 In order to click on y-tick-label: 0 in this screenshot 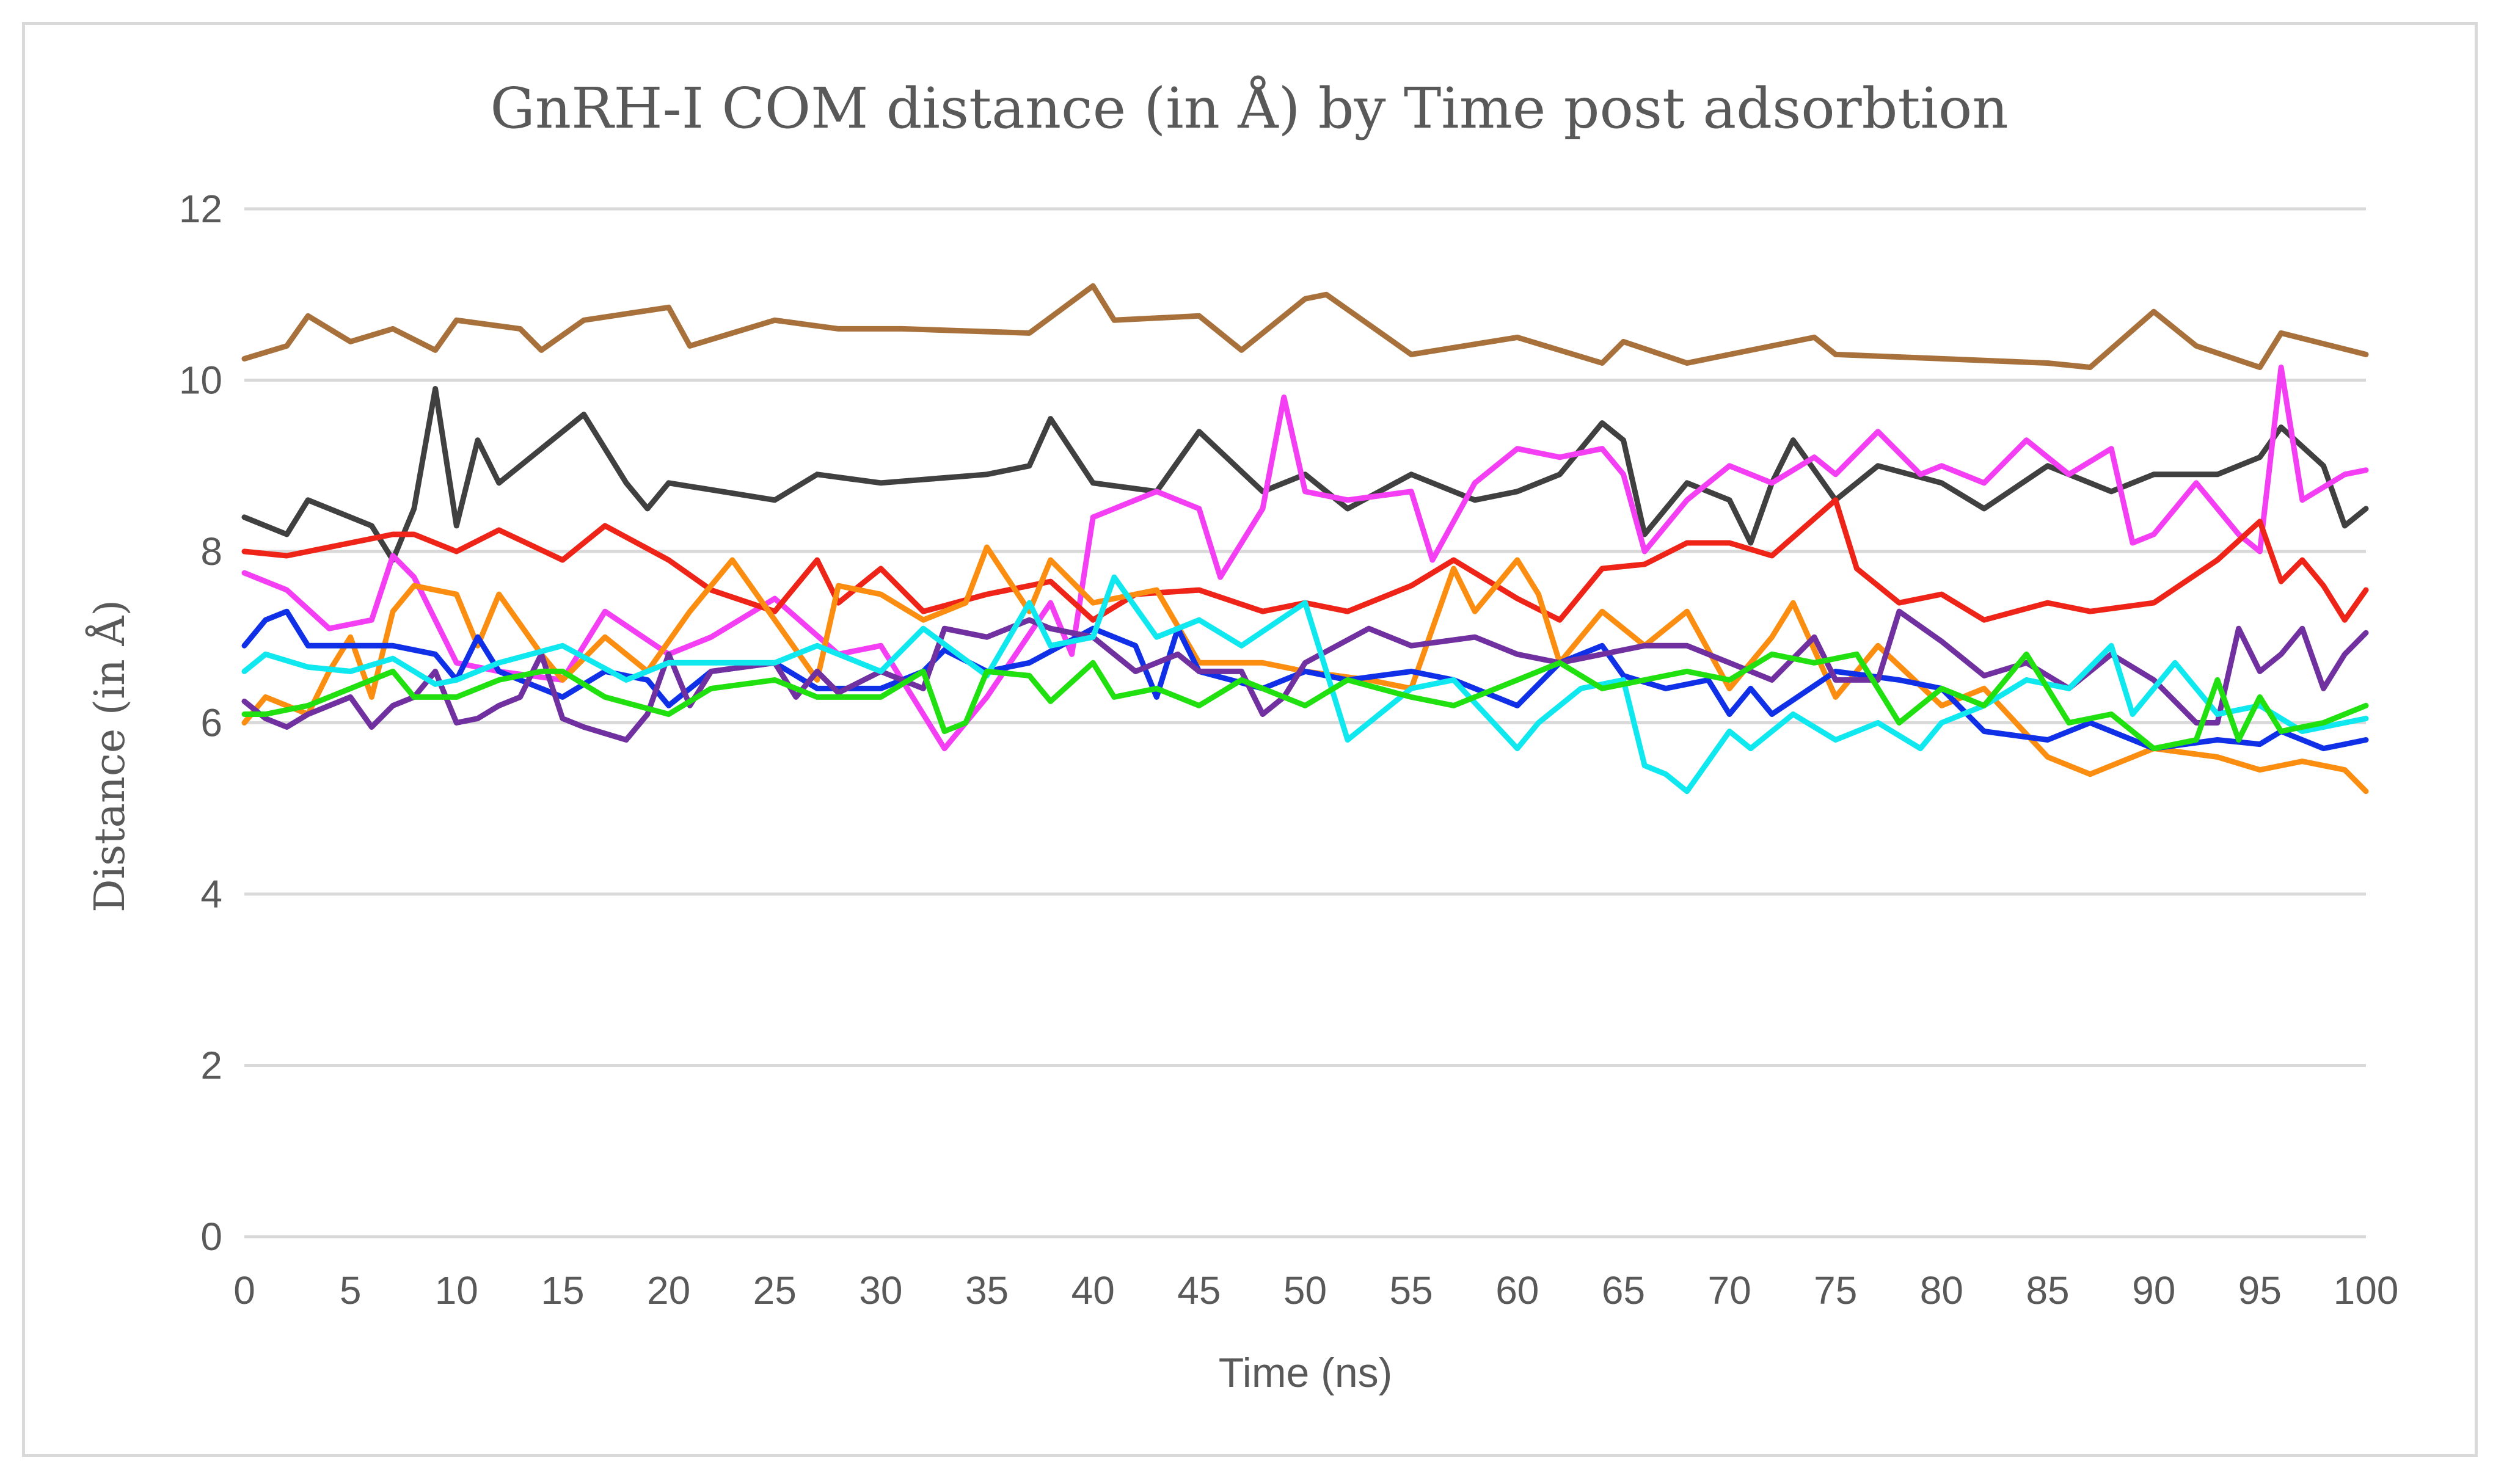, I will do `click(211, 1237)`.